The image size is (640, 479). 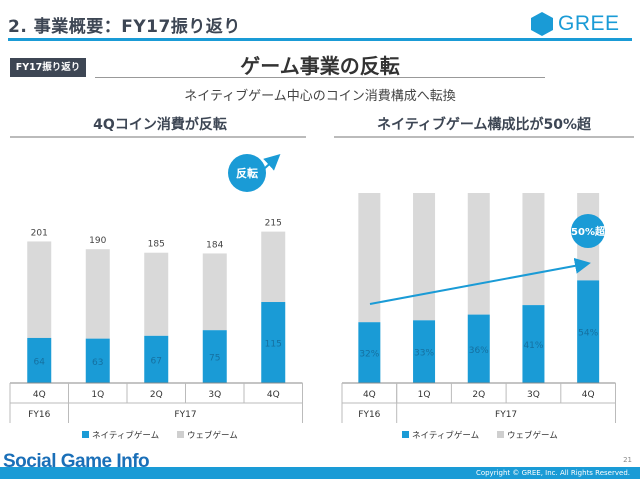 I want to click on native-value-label: 36%, so click(x=479, y=351).